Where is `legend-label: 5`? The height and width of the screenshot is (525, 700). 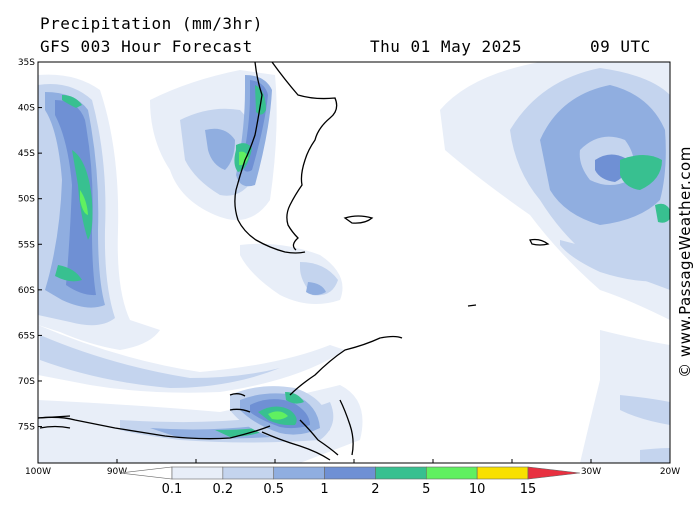
legend-label: 5 is located at coordinates (426, 489).